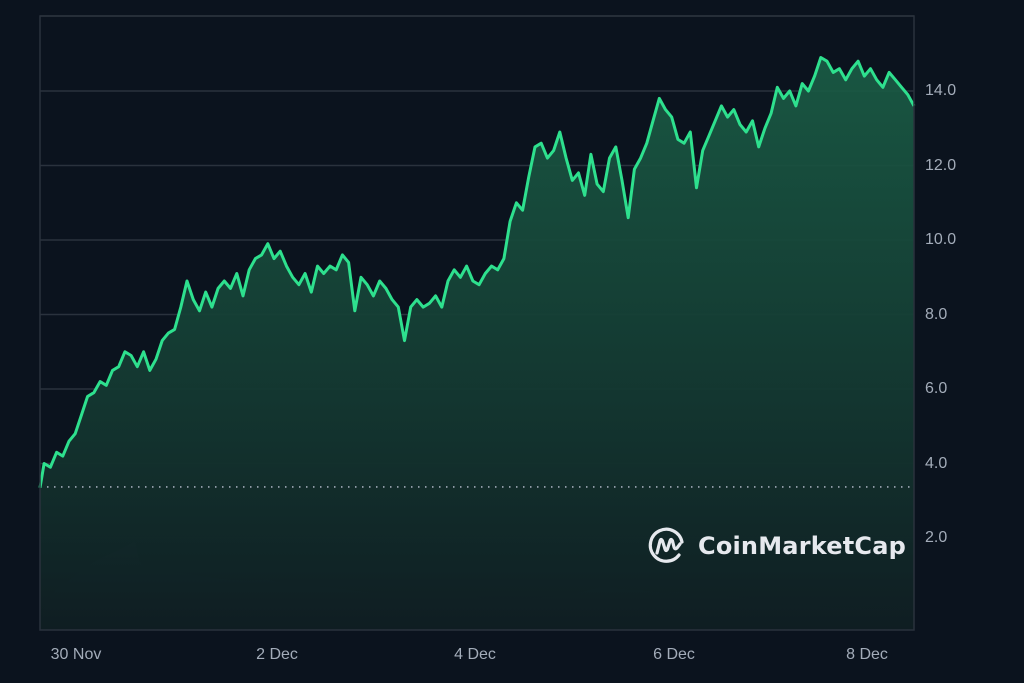 The width and height of the screenshot is (1024, 683). I want to click on watermark: CoinMarketCap, so click(776, 546).